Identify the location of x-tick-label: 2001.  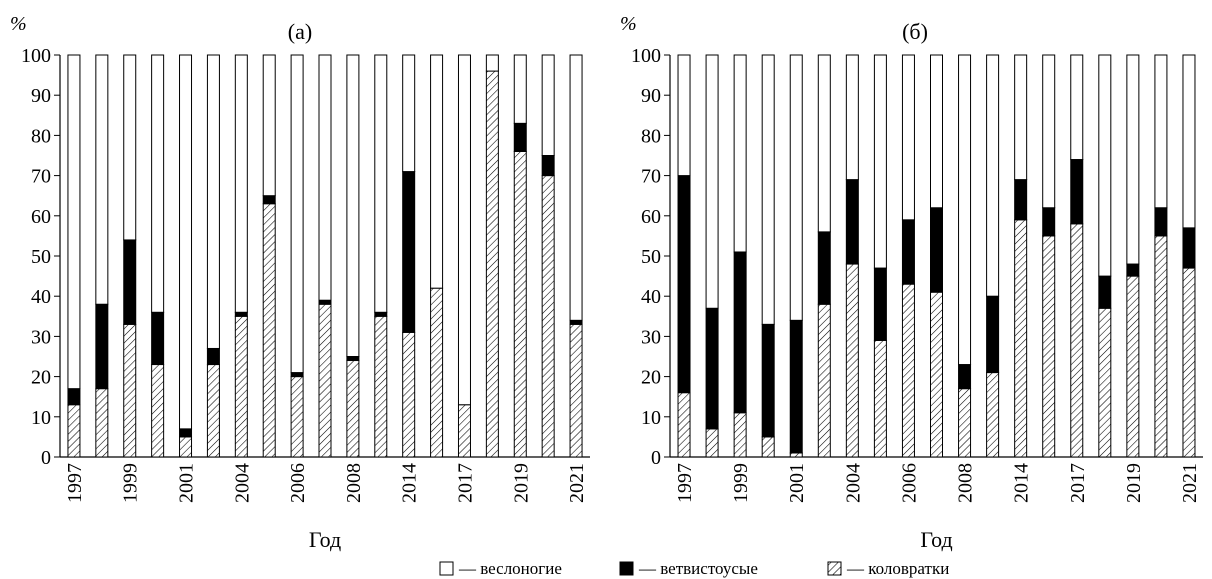
(187, 483).